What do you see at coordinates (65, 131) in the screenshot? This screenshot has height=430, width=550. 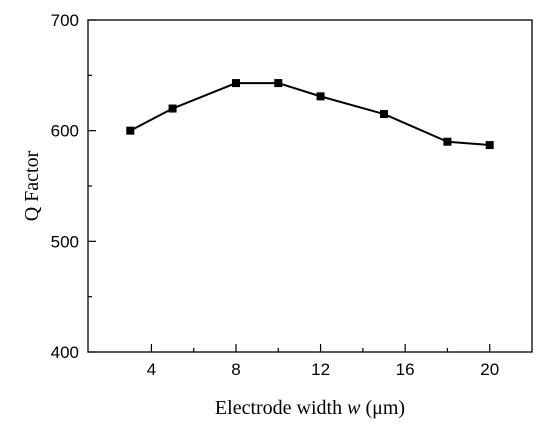 I see `y-tick-label: 600` at bounding box center [65, 131].